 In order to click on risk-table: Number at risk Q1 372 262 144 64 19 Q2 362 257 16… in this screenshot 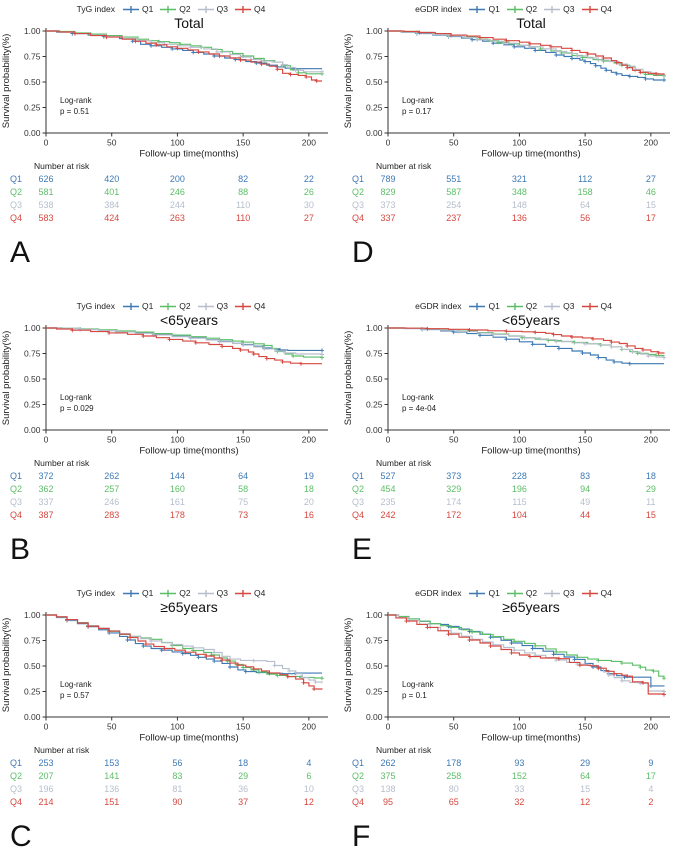, I will do `click(171, 492)`.